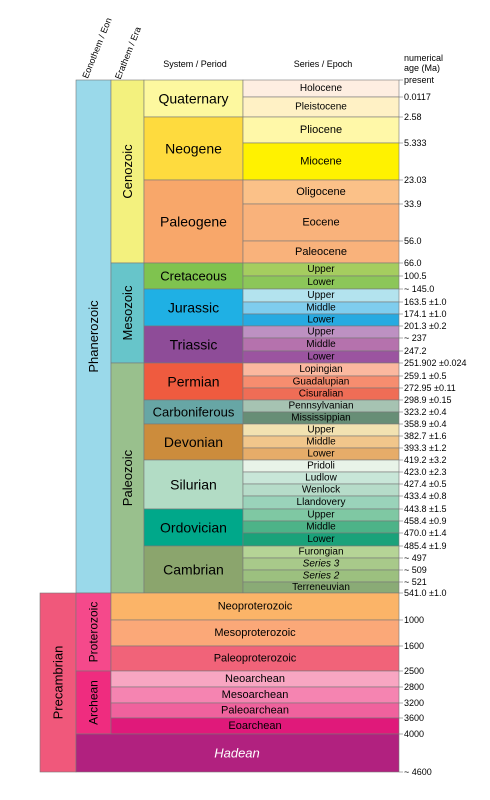  What do you see at coordinates (413, 241) in the screenshot?
I see `age-label: 56.0` at bounding box center [413, 241].